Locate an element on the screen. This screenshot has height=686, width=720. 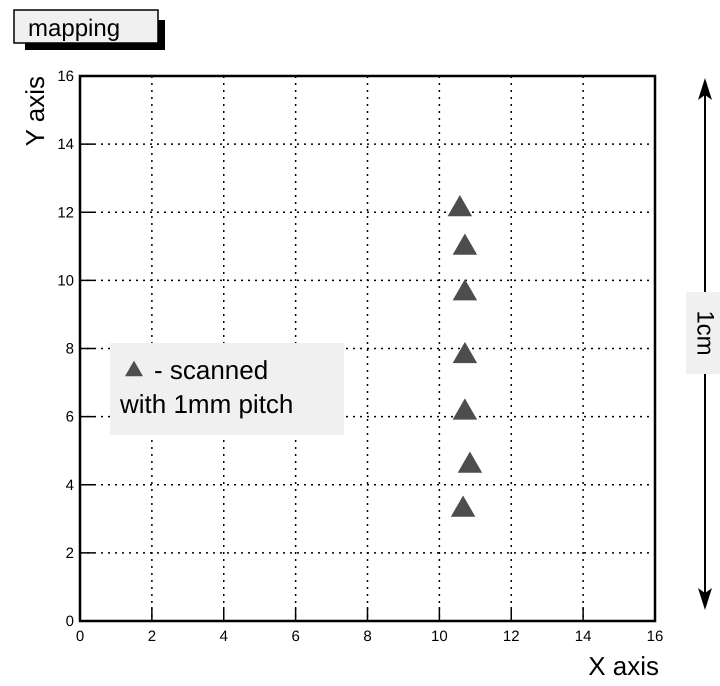
y-tick-label: 8 is located at coordinates (70, 349).